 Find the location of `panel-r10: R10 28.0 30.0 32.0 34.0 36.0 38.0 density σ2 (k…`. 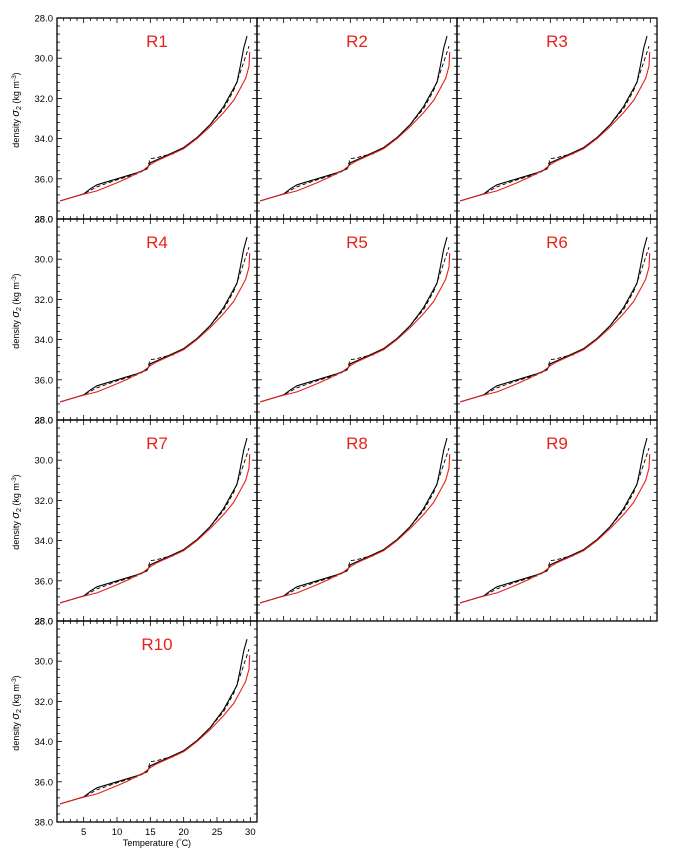

panel-r10: R10 28.0 30.0 32.0 34.0 36.0 38.0 density σ2 (k… is located at coordinates (134, 732).